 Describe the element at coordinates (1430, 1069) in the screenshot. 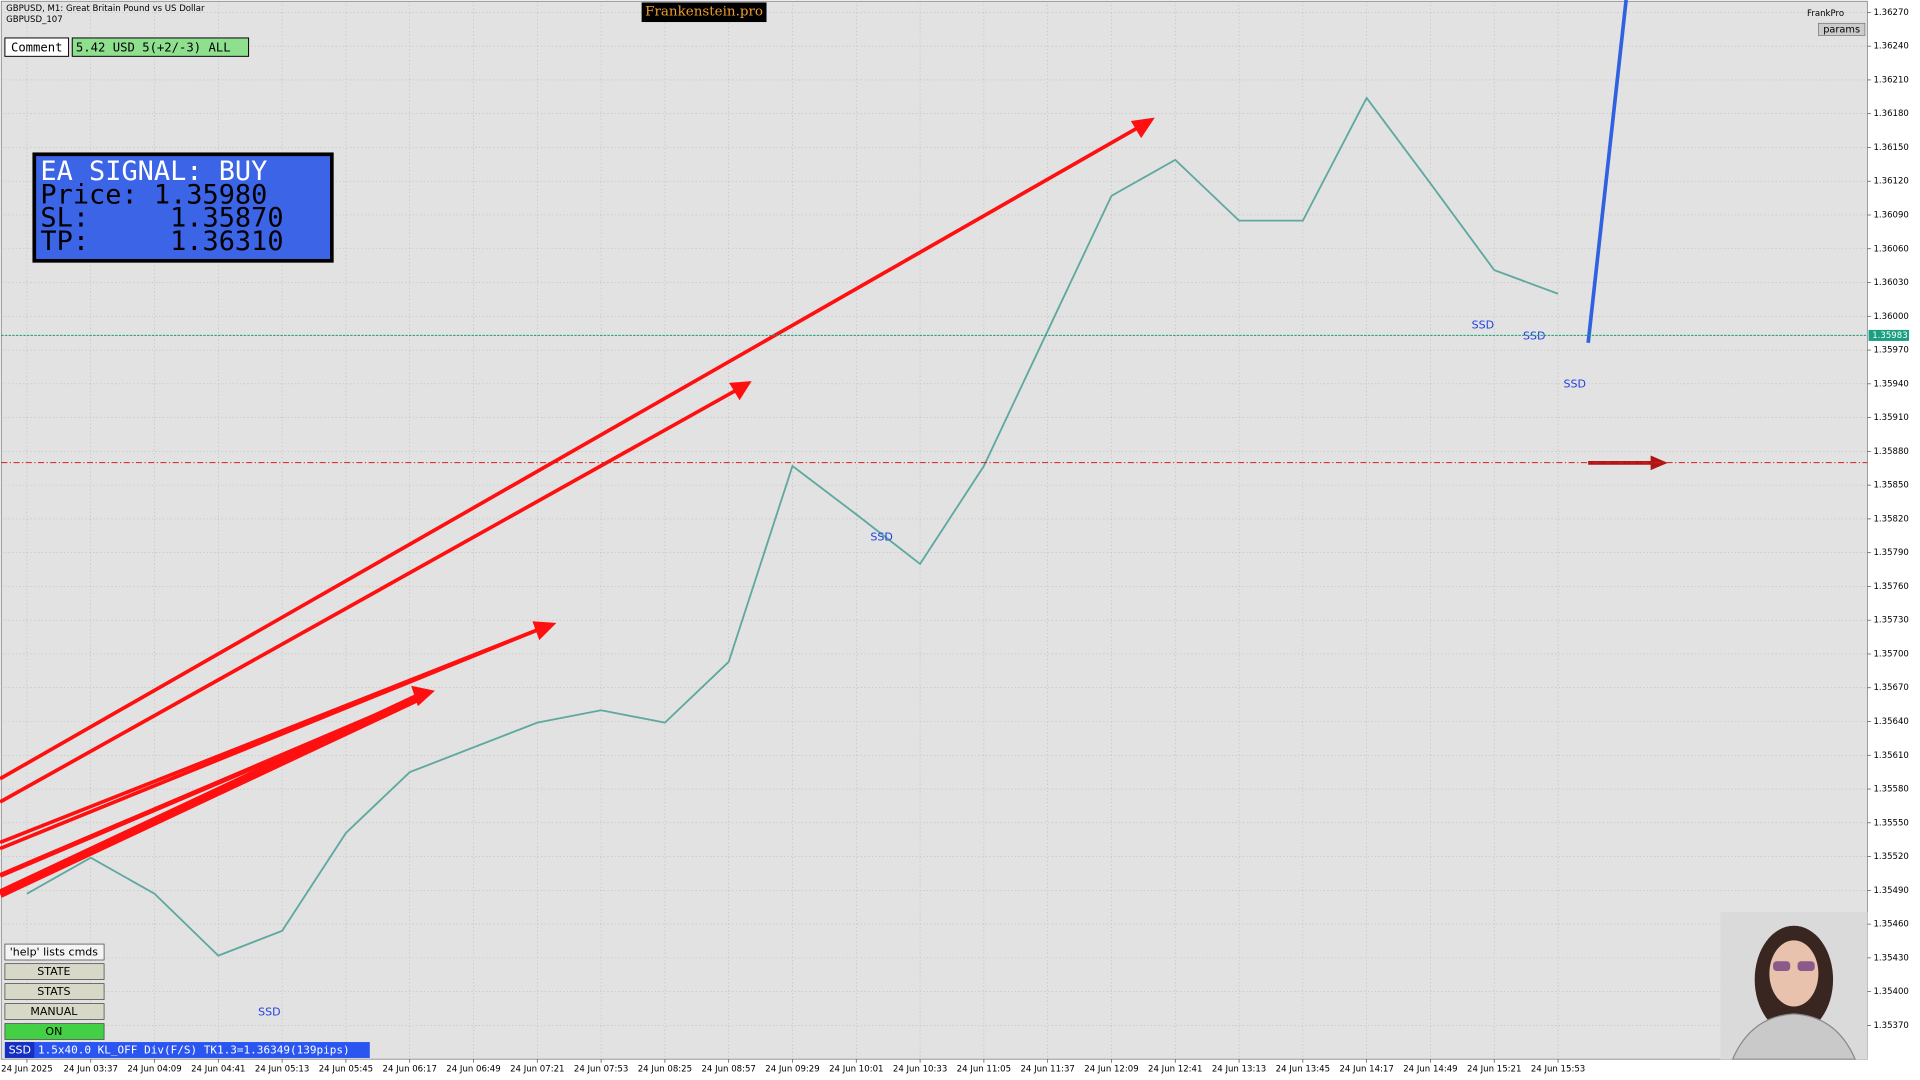

I see `x-tick-label: 24 Jun 14:49` at that location.